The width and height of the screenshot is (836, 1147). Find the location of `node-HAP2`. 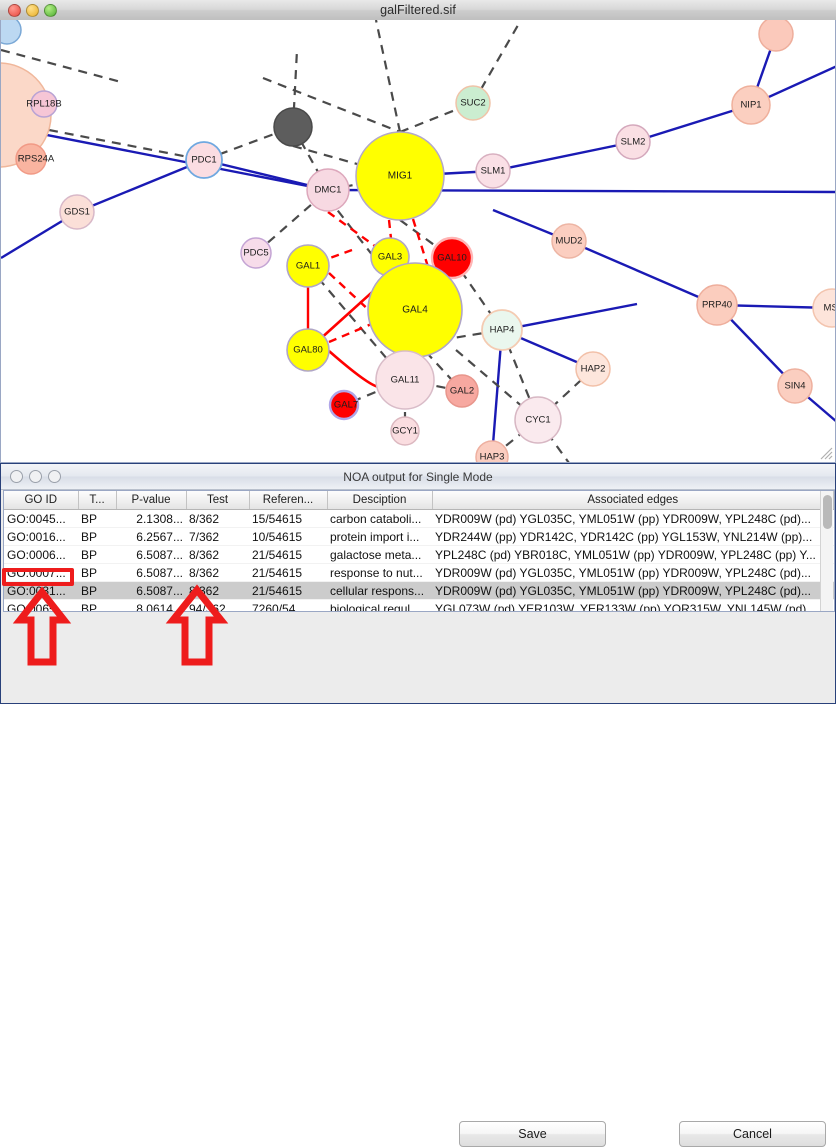

node-HAP2 is located at coordinates (593, 369).